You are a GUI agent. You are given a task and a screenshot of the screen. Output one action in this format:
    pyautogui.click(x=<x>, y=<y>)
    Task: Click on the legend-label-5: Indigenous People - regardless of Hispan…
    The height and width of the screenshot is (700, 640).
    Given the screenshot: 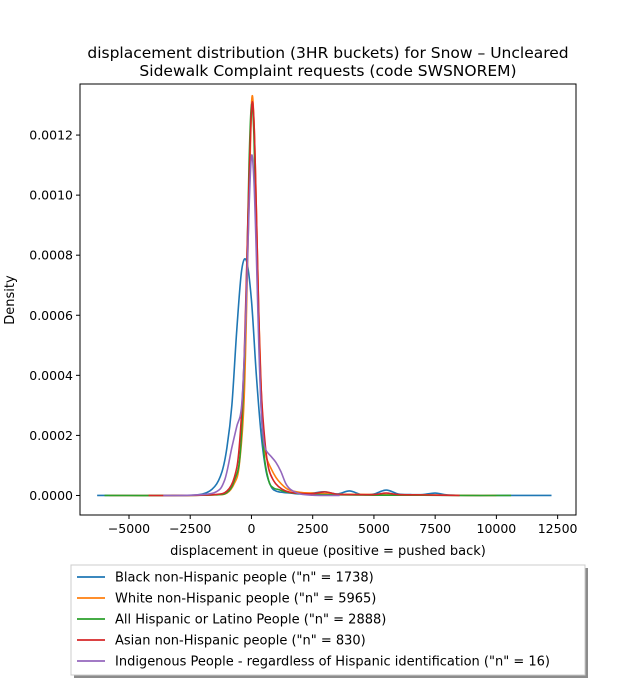 What is the action you would take?
    pyautogui.click(x=332, y=662)
    